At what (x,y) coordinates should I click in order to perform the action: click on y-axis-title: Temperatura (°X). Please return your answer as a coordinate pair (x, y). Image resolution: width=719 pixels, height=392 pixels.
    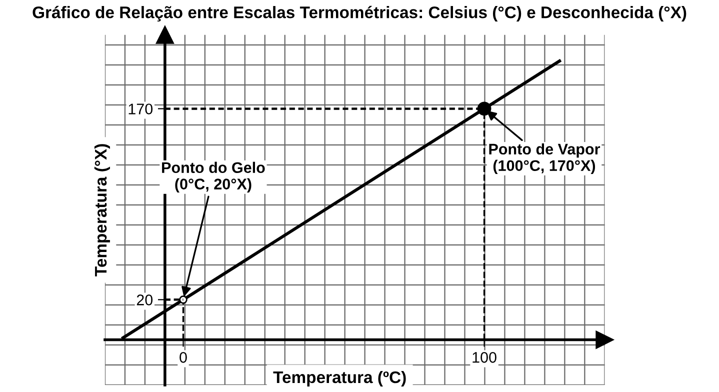
    Looking at the image, I should click on (102, 210).